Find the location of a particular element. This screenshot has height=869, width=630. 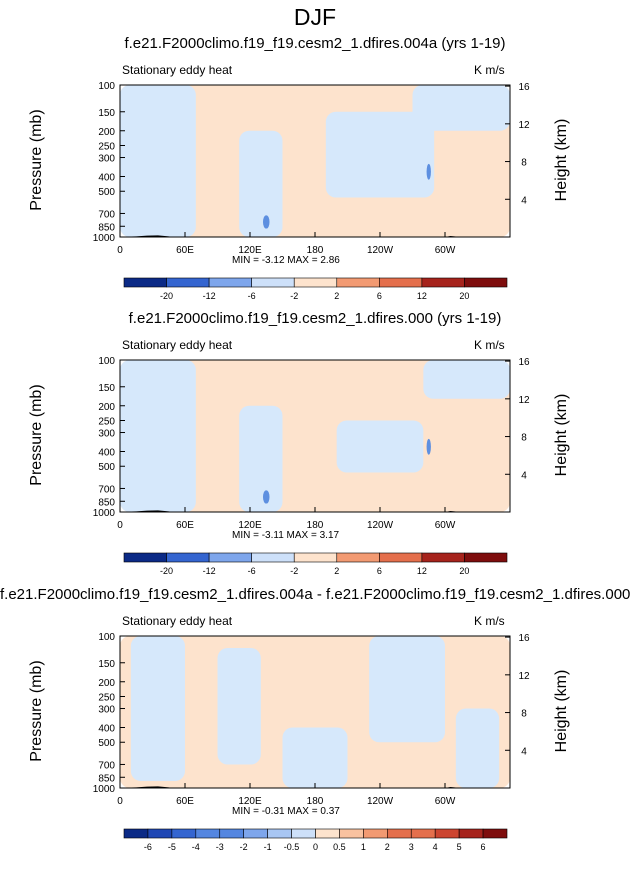

colorbar-label: -20 is located at coordinates (166, 571).